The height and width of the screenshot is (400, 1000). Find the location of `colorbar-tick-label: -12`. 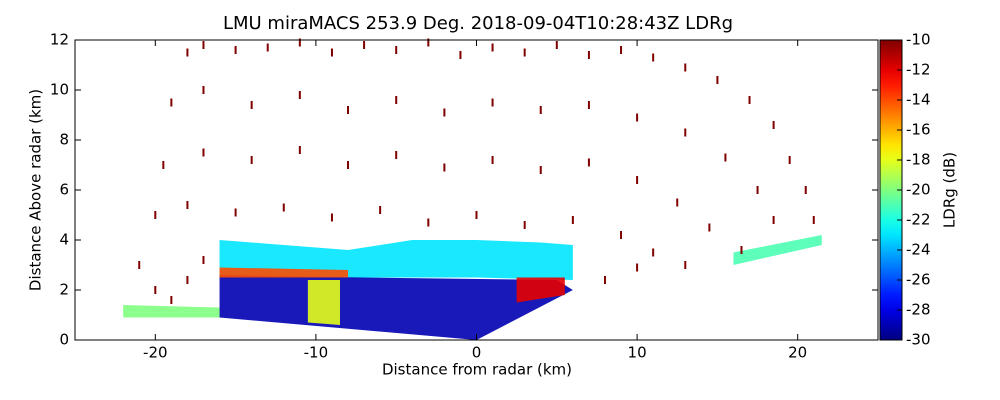

colorbar-tick-label: -12 is located at coordinates (918, 70).